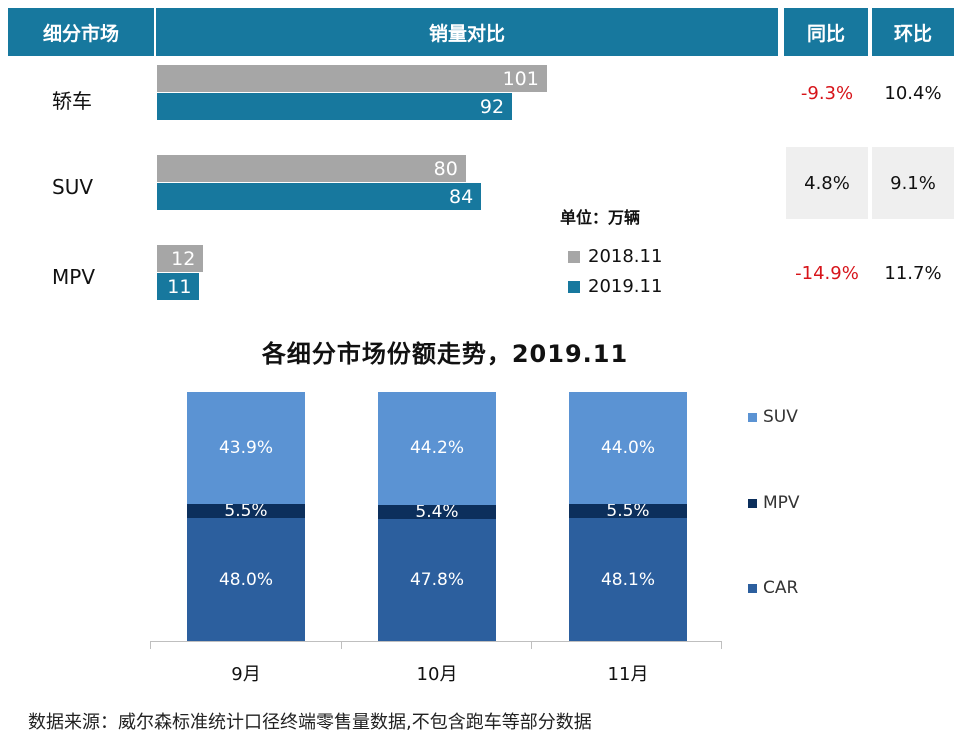 This screenshot has height=744, width=962. I want to click on legend-2018: 2018.11, so click(615, 256).